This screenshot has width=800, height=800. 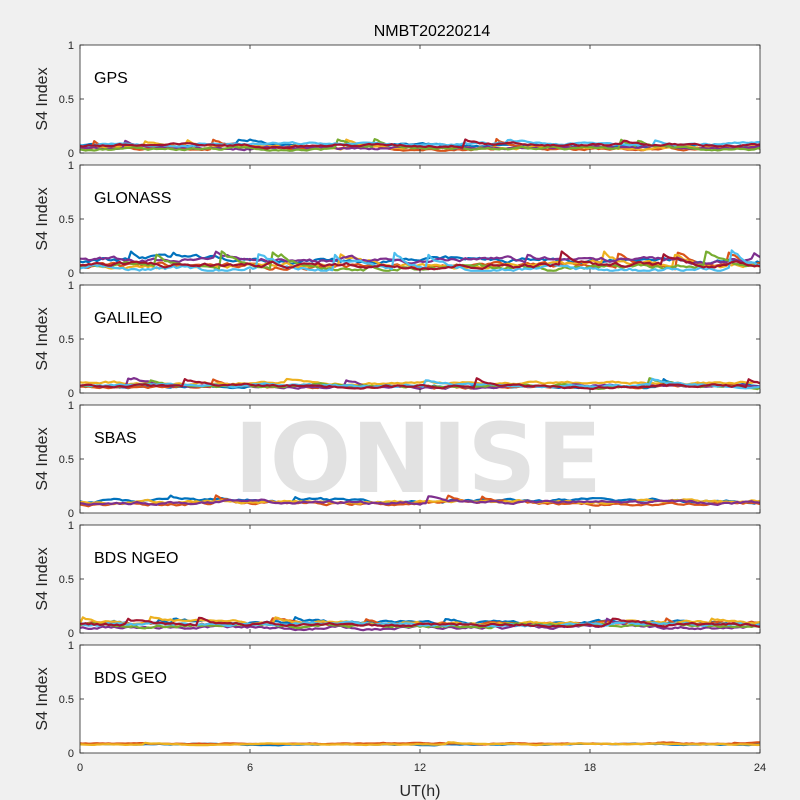 I want to click on panel-label: GPS, so click(x=111, y=78).